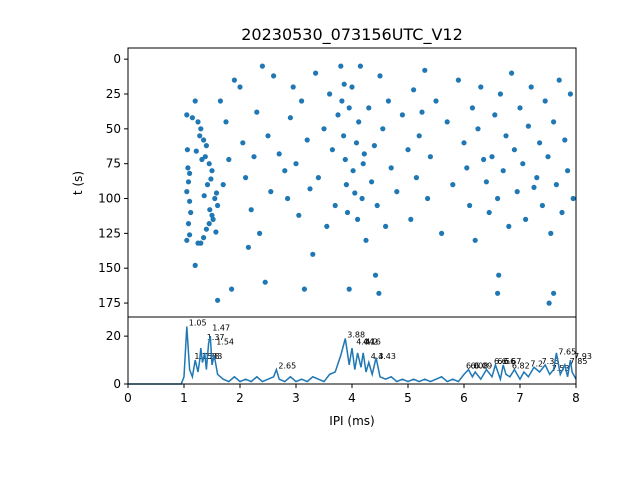  What do you see at coordinates (472, 366) in the screenshot?
I see `peak-label: 6.0` at bounding box center [472, 366].